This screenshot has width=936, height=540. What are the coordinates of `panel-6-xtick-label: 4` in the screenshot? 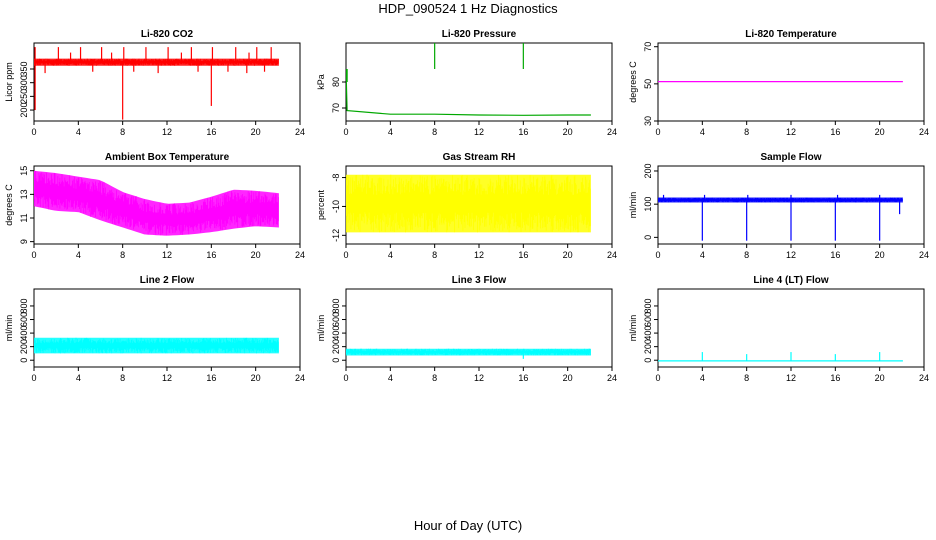 It's located at (702, 255).